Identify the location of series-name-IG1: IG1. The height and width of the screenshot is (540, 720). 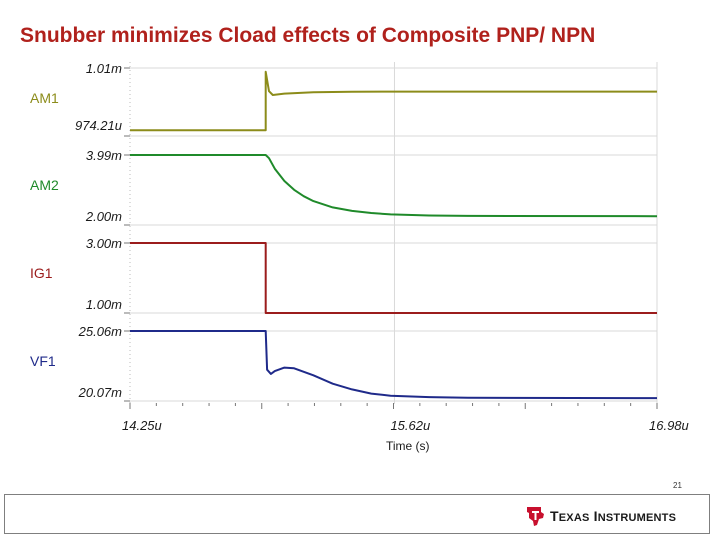
(41, 273).